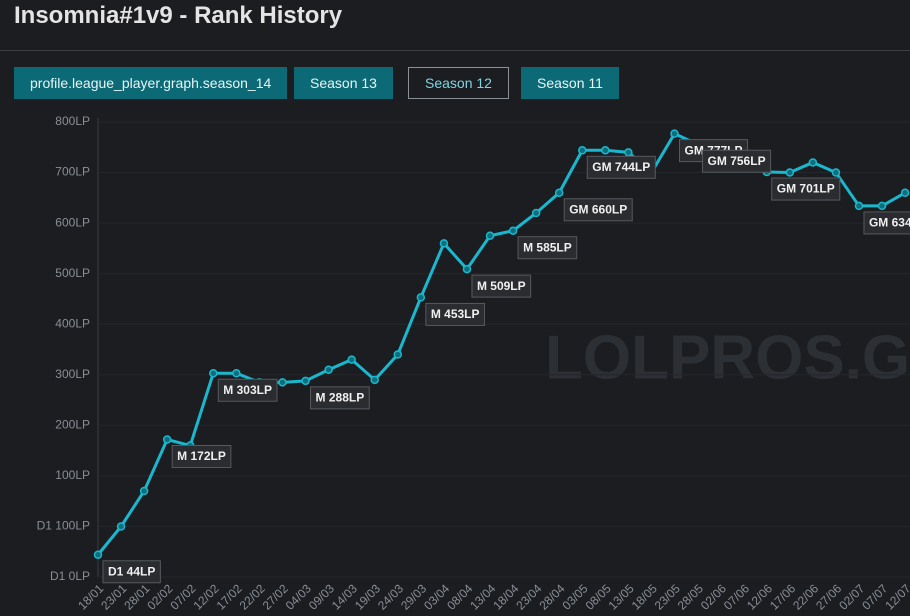 The image size is (910, 616). What do you see at coordinates (759, 596) in the screenshot?
I see `x-tick-label: 12/06` at bounding box center [759, 596].